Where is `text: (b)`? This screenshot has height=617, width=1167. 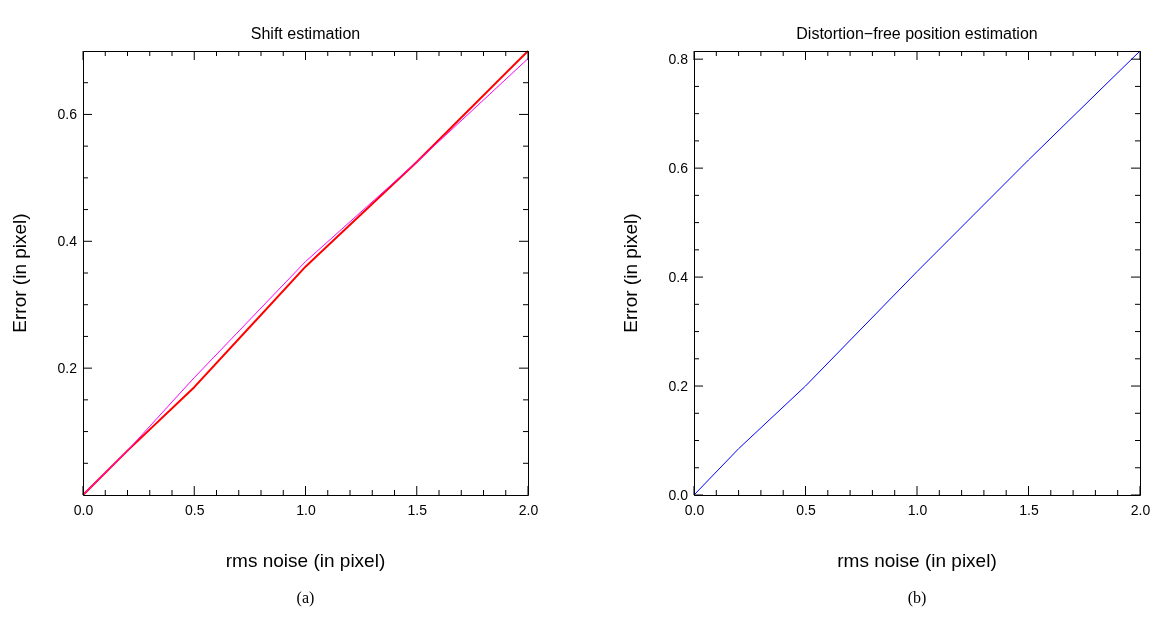 text: (b) is located at coordinates (917, 598).